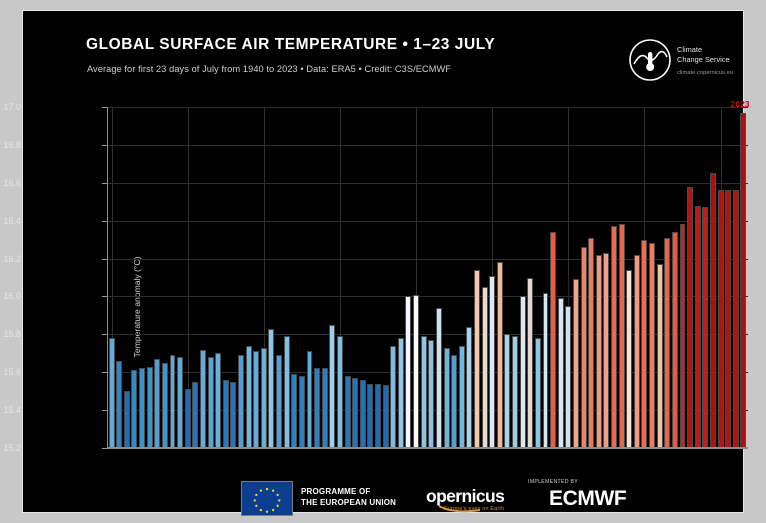 This screenshot has width=766, height=523. Describe the element at coordinates (12, 107) in the screenshot. I see `y-tick-label: 17.0` at that location.